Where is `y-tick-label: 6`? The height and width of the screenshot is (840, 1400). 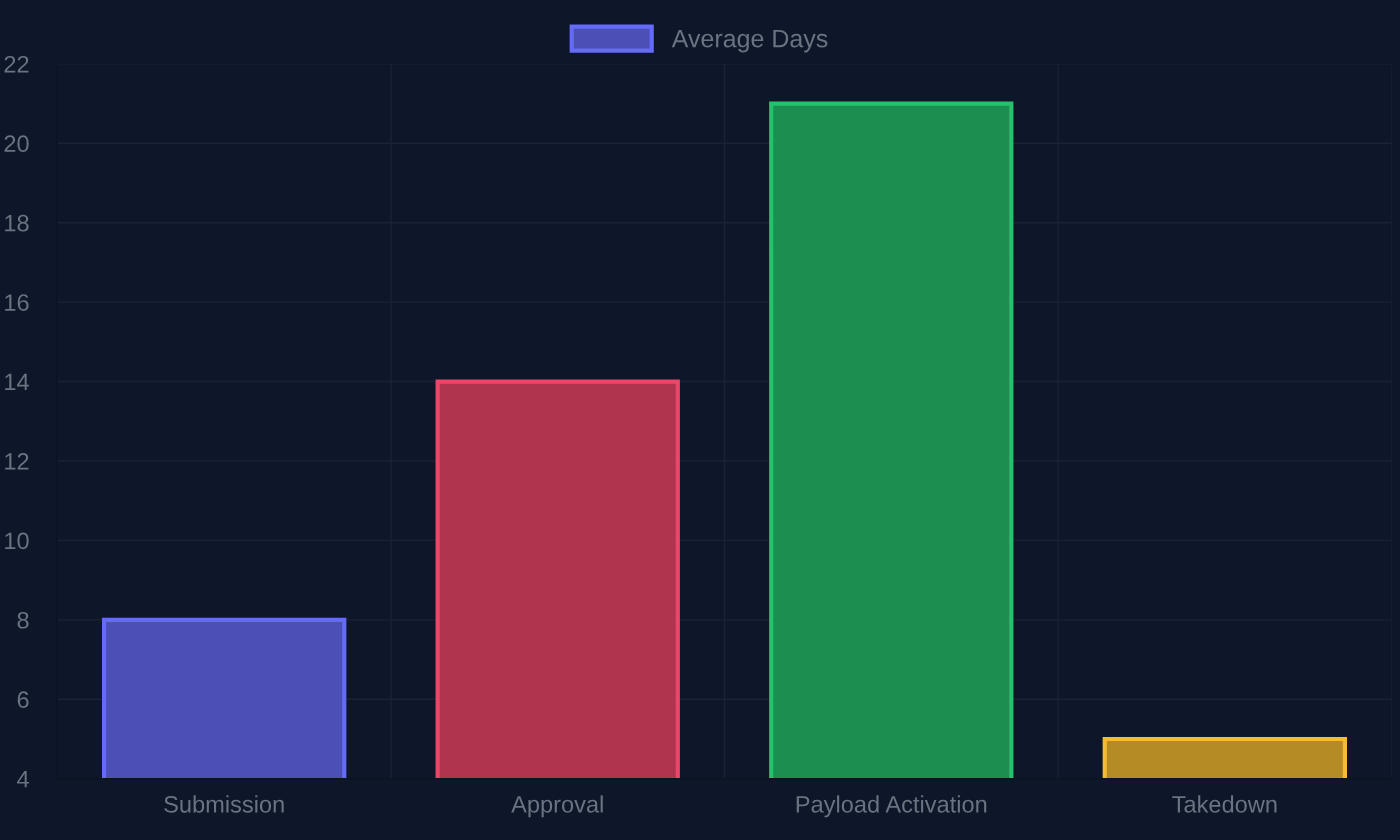 y-tick-label: 6 is located at coordinates (23, 700).